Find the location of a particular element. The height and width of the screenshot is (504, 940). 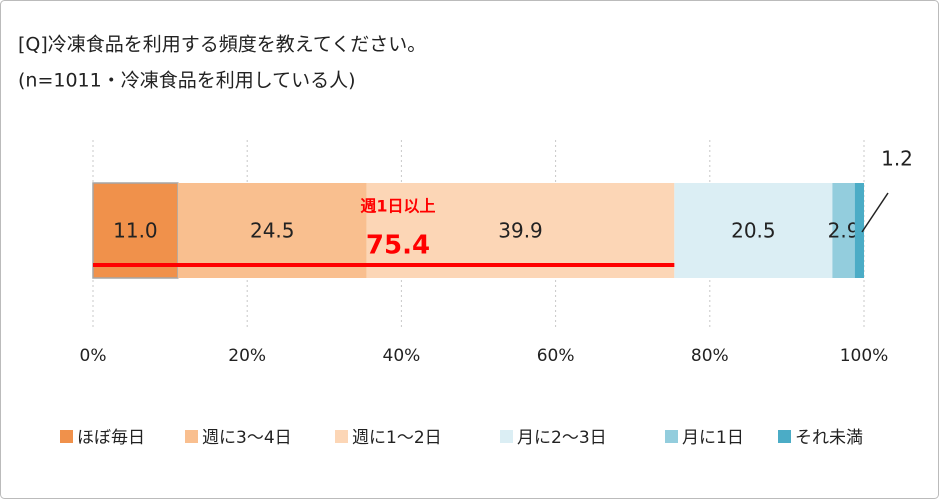

chart-subtitle: (n=1011・冷凍食品を利用している人) is located at coordinates (187, 81).